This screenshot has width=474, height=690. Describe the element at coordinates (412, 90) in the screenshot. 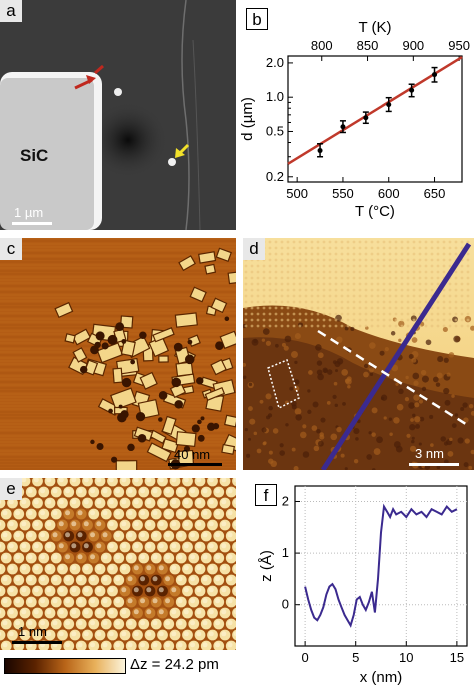

I see `data-point` at that location.